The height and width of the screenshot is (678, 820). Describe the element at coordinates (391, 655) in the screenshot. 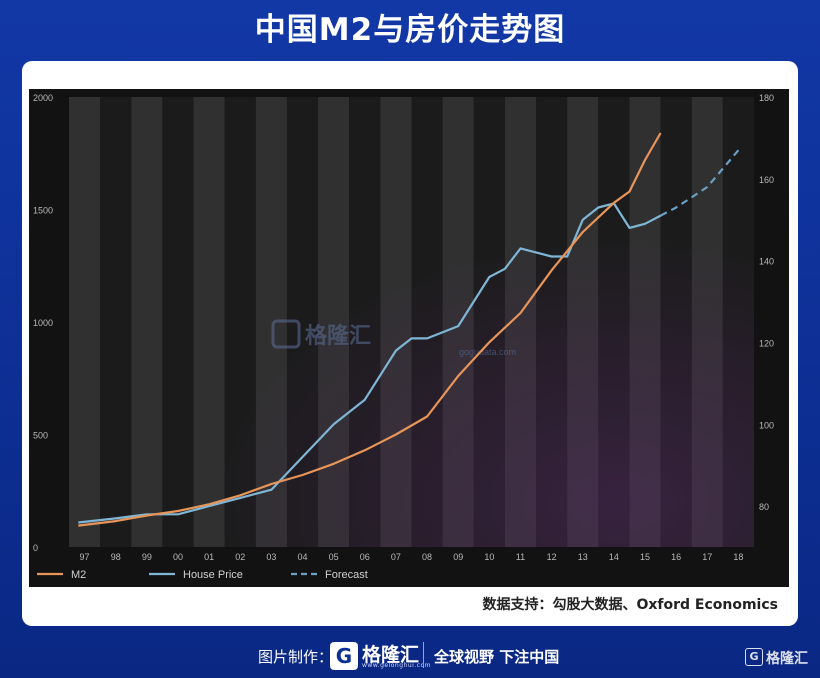

I see `brand-name: 格隆汇` at that location.